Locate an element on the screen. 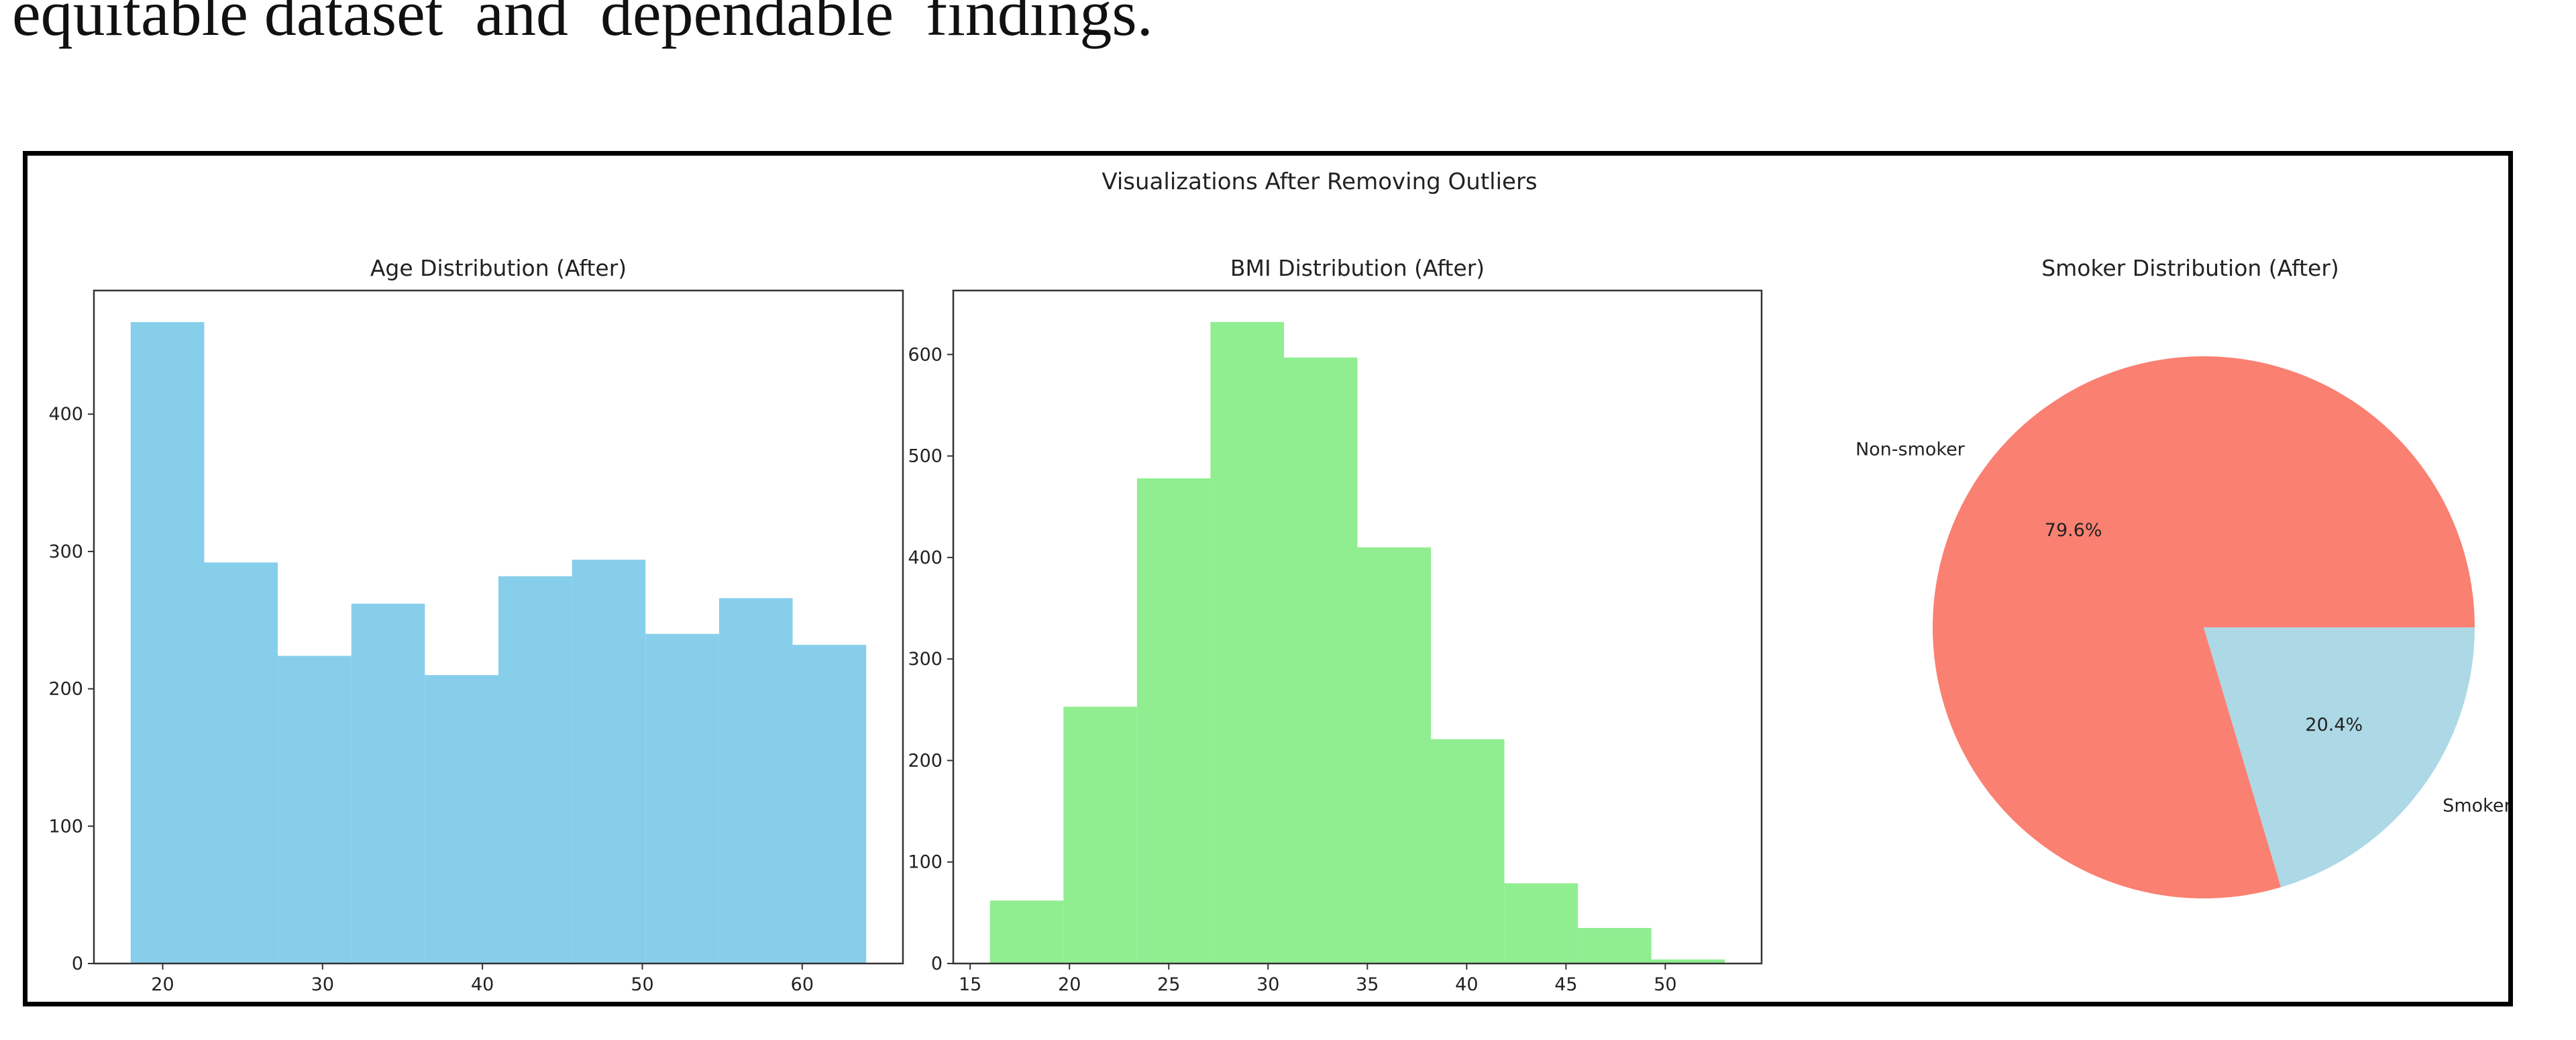 This screenshot has width=2576, height=1040. x-tick-label: 25 is located at coordinates (1168, 984).